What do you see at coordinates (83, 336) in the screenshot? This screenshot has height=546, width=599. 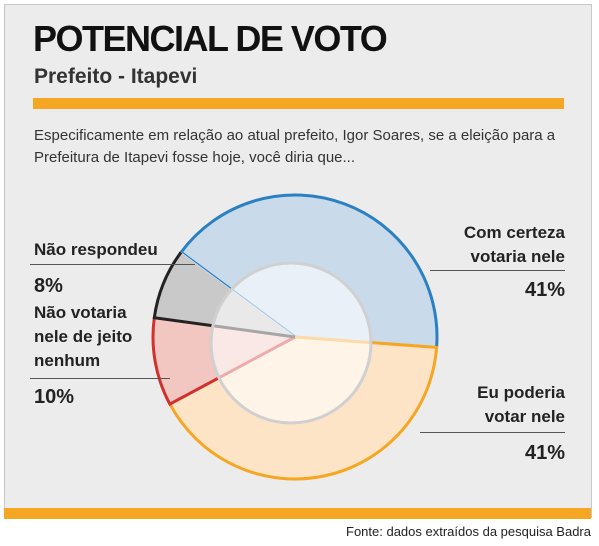 I see `slice-label: Não votaria nele de jeito nenhum` at bounding box center [83, 336].